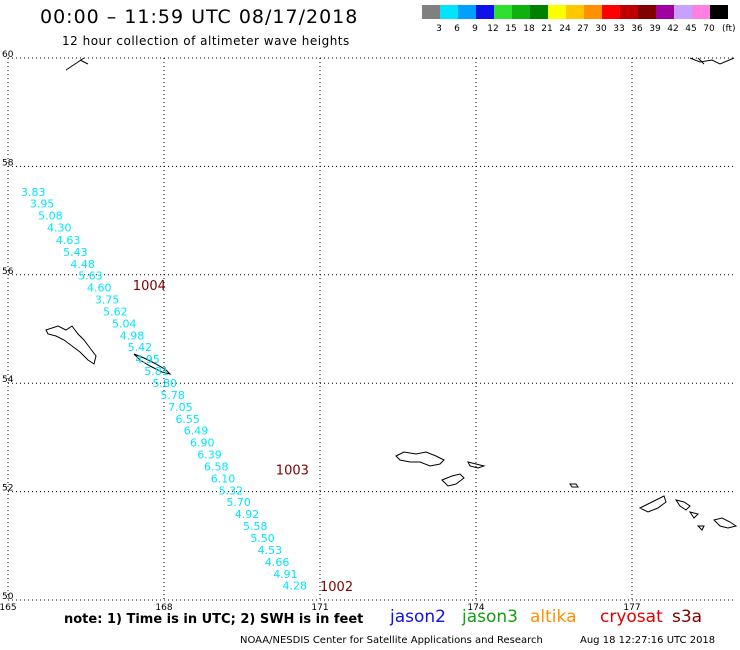 Image resolution: width=740 pixels, height=650 pixels. Describe the element at coordinates (420, 459) in the screenshot. I see `coastline-attu-island` at that location.